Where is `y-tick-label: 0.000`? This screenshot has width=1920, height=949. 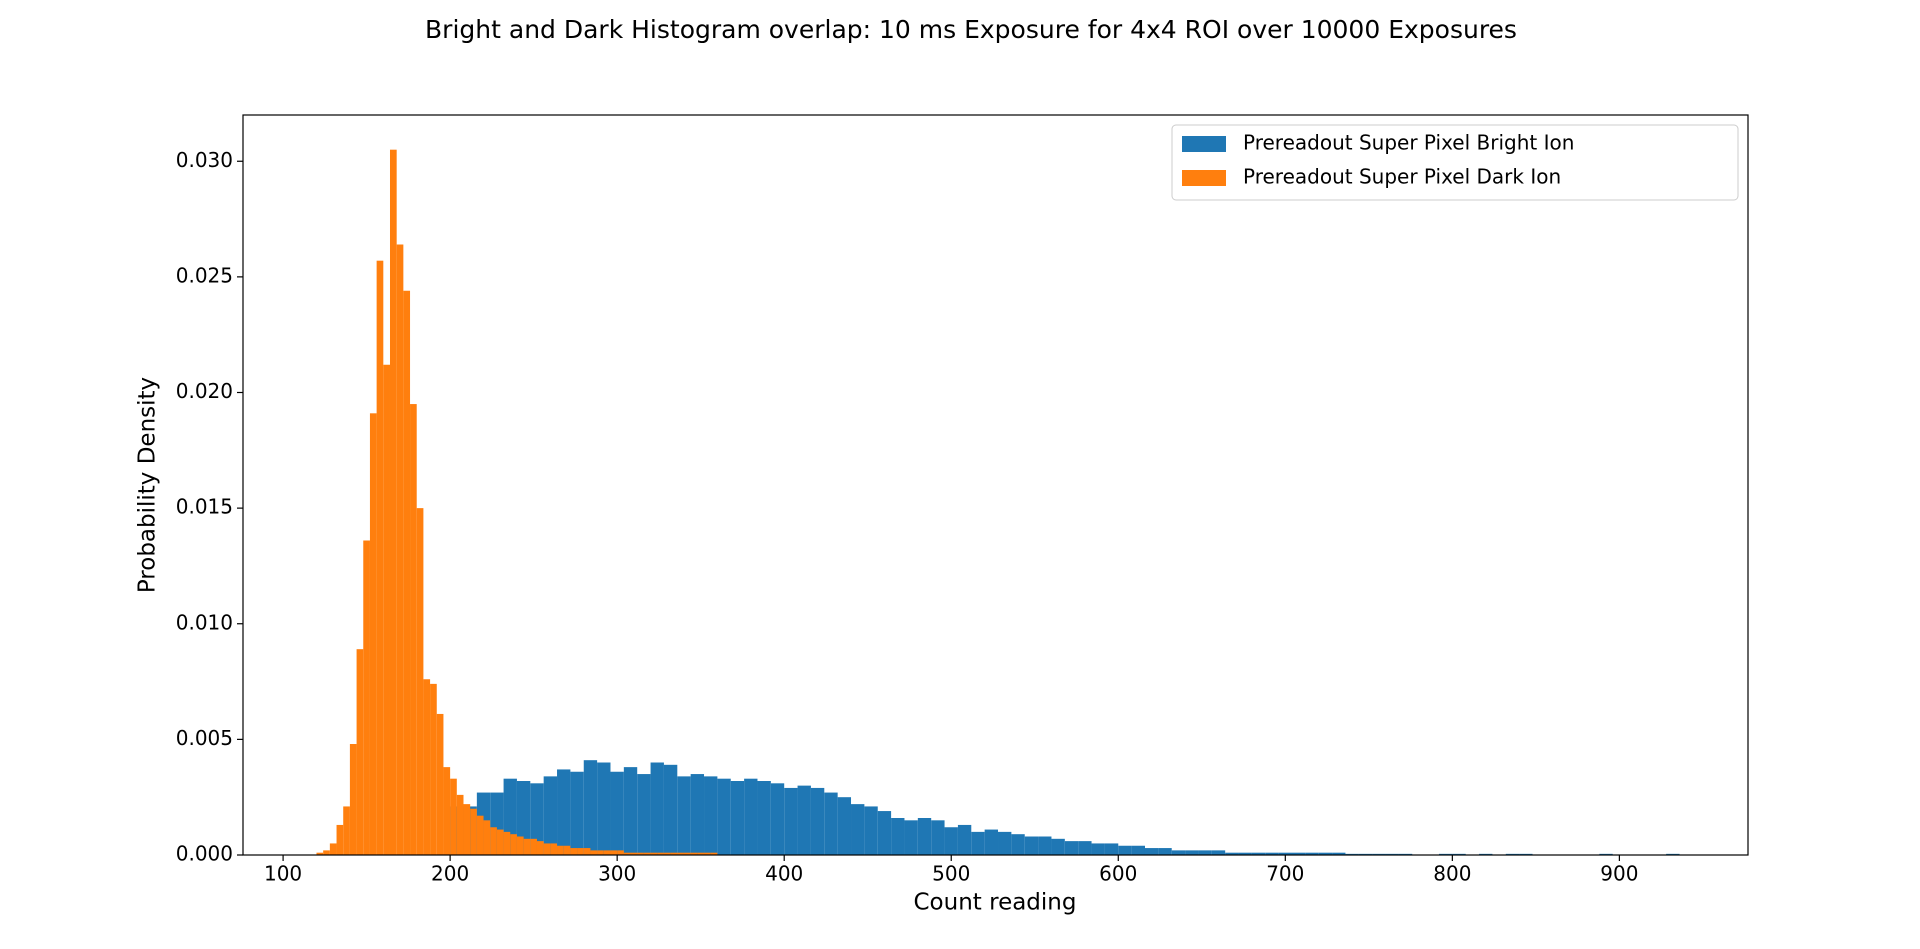
y-tick-label: 0.000 is located at coordinates (204, 854).